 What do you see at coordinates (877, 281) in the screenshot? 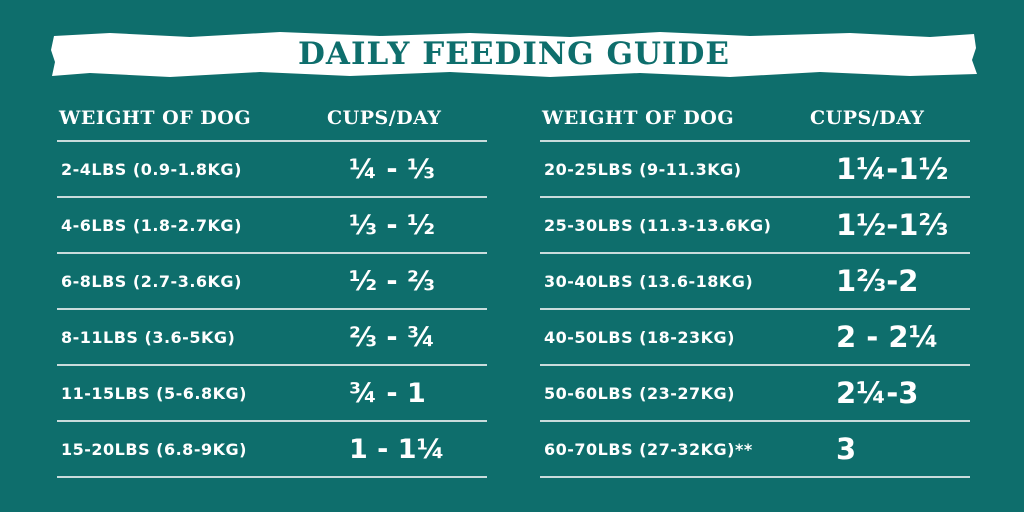
I see `cups-cell: 1⅔-2` at bounding box center [877, 281].